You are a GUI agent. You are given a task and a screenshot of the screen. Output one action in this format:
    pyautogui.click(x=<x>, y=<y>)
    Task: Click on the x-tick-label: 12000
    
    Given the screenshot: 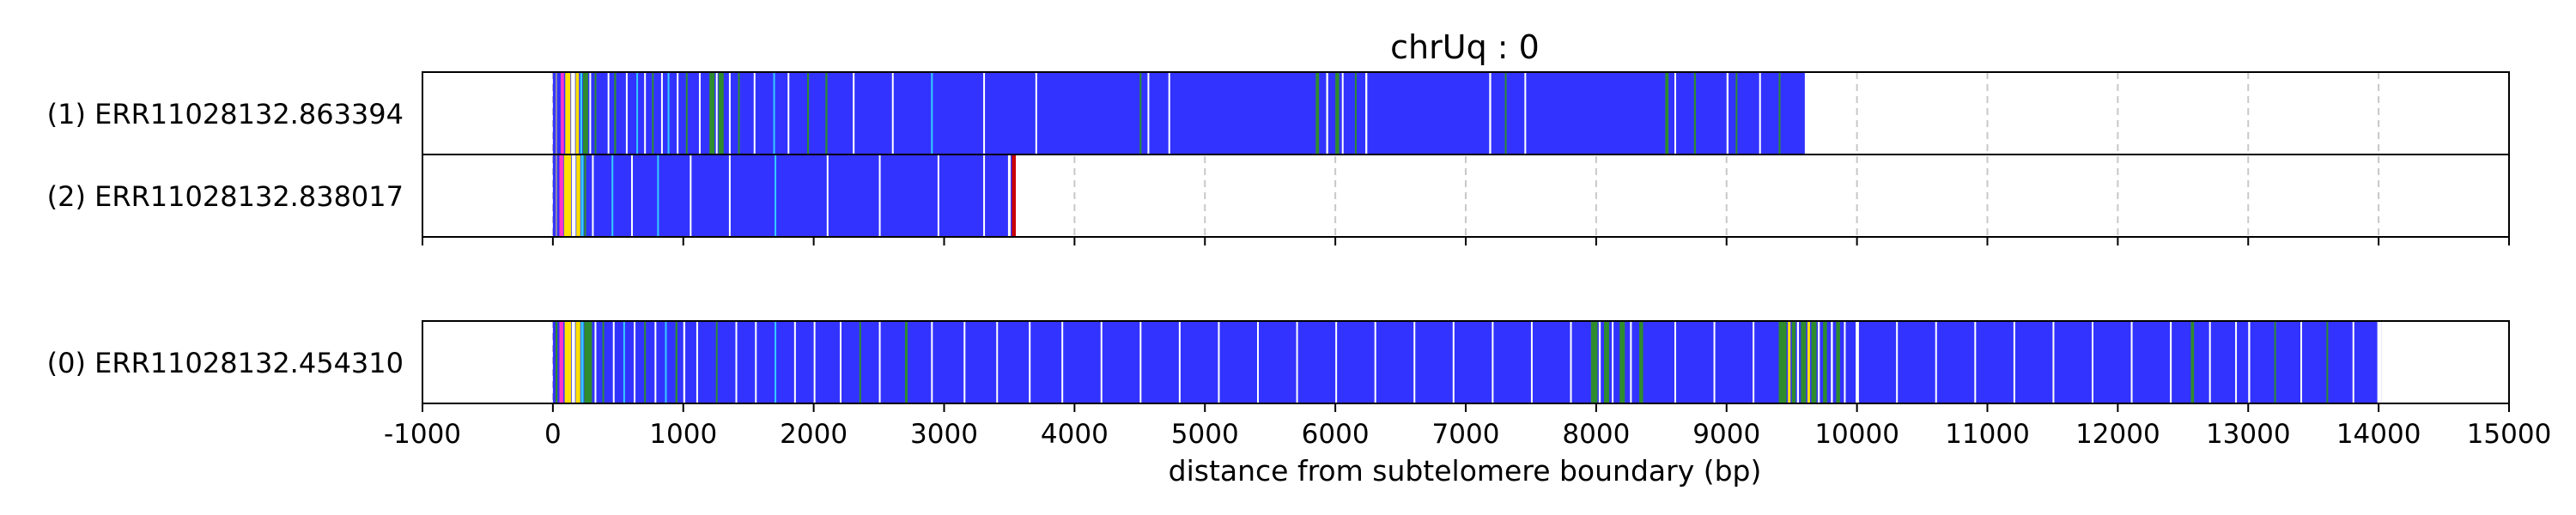 What is the action you would take?
    pyautogui.click(x=2118, y=434)
    